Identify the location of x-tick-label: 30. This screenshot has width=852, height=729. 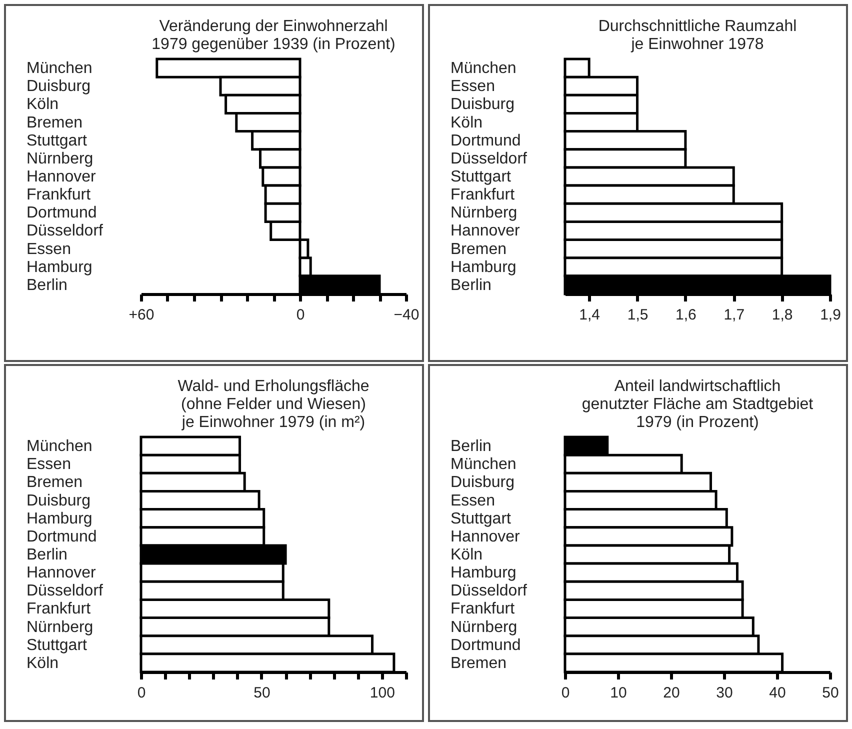
(724, 693).